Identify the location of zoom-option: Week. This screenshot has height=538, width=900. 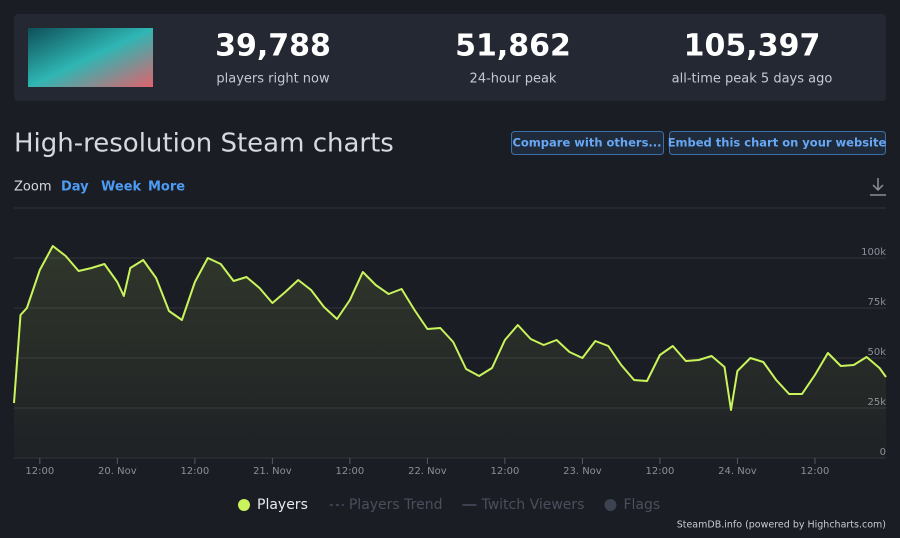
(121, 187).